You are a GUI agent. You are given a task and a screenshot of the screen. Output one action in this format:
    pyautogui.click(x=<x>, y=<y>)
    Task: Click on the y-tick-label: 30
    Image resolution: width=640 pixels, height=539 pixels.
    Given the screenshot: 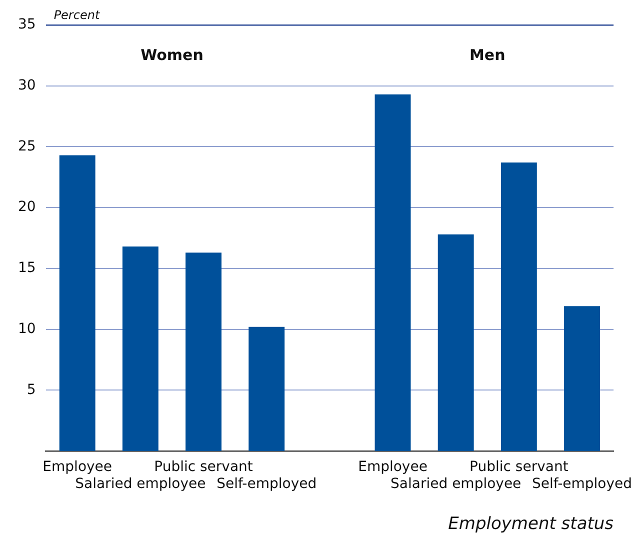 What is the action you would take?
    pyautogui.click(x=27, y=86)
    